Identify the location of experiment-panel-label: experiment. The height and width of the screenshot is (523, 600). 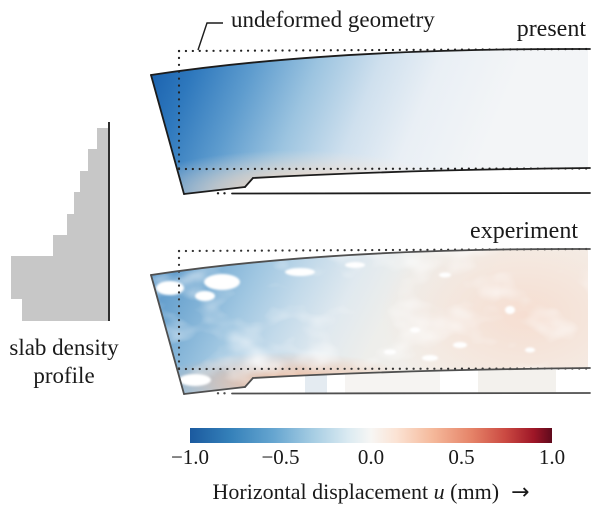
(524, 231).